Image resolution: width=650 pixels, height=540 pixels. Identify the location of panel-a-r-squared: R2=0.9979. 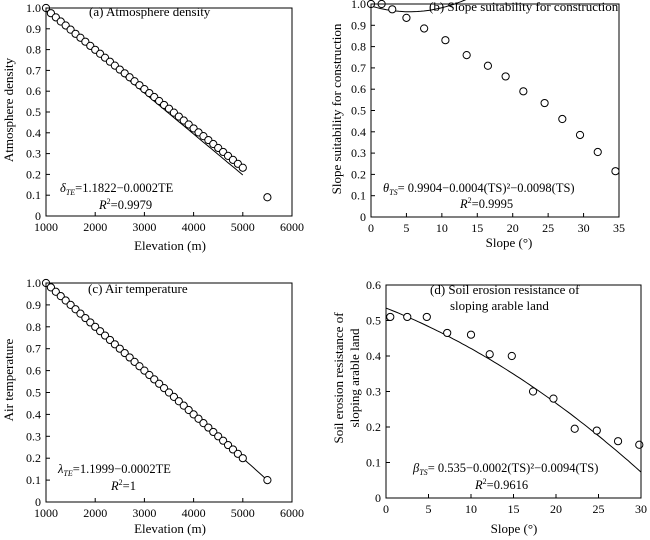
(125, 204).